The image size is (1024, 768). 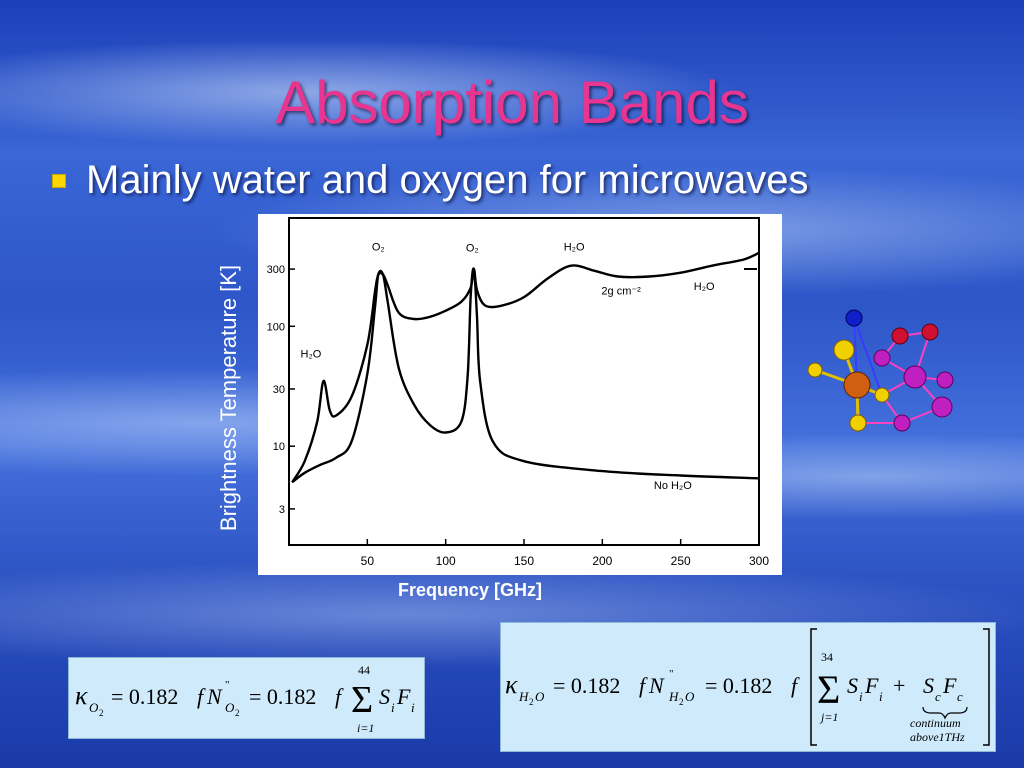 I want to click on eq2-Sc-sub: c, so click(x=938, y=696).